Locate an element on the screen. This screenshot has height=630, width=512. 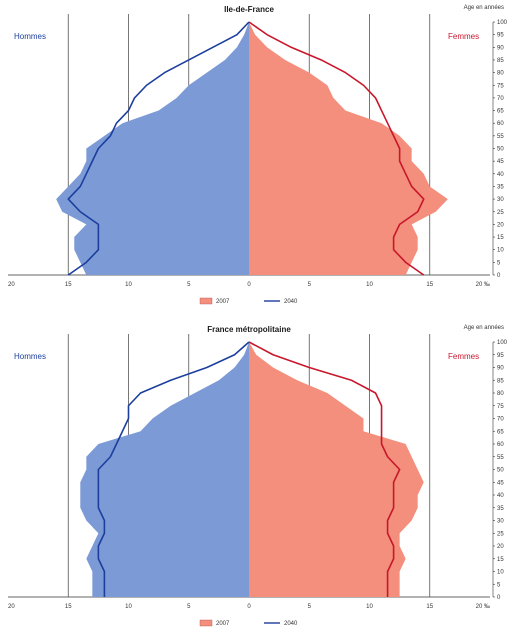
chart-title: Ile-de-France is located at coordinates (249, 9).